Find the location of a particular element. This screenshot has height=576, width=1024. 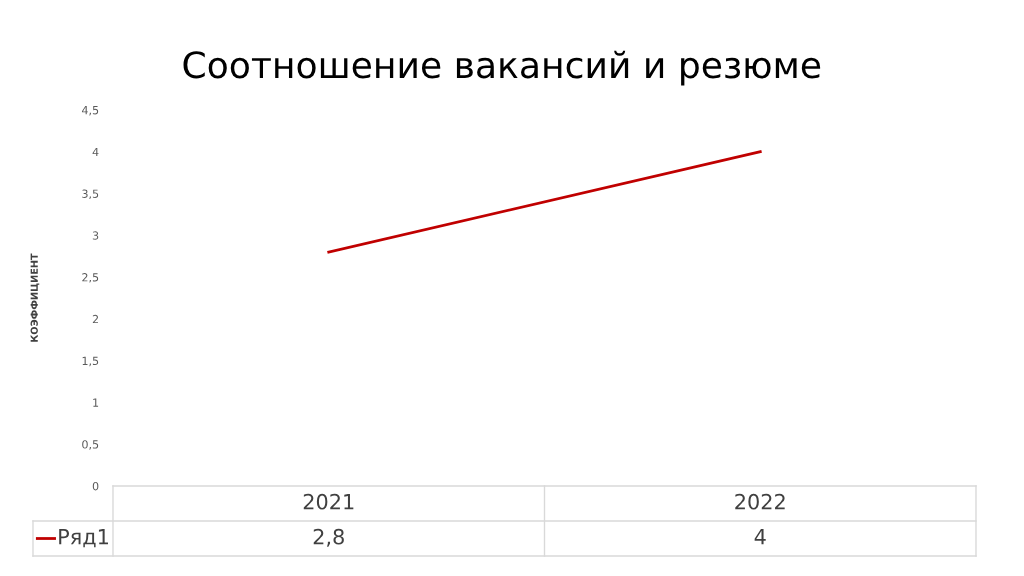

x-tick-label: 2021 is located at coordinates (328, 501).